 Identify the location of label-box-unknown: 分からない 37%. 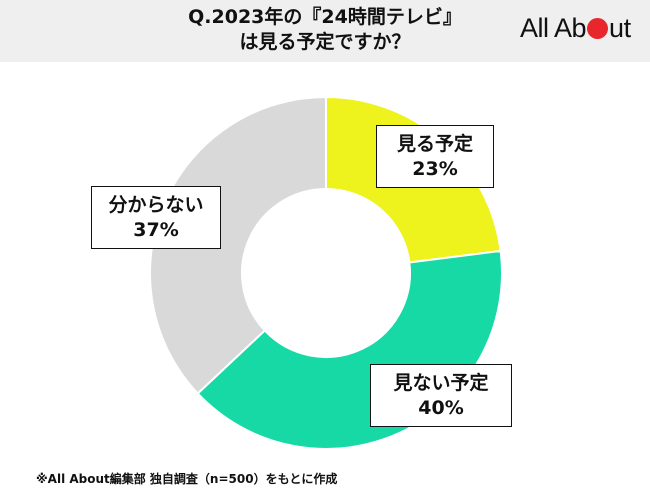
(156, 217).